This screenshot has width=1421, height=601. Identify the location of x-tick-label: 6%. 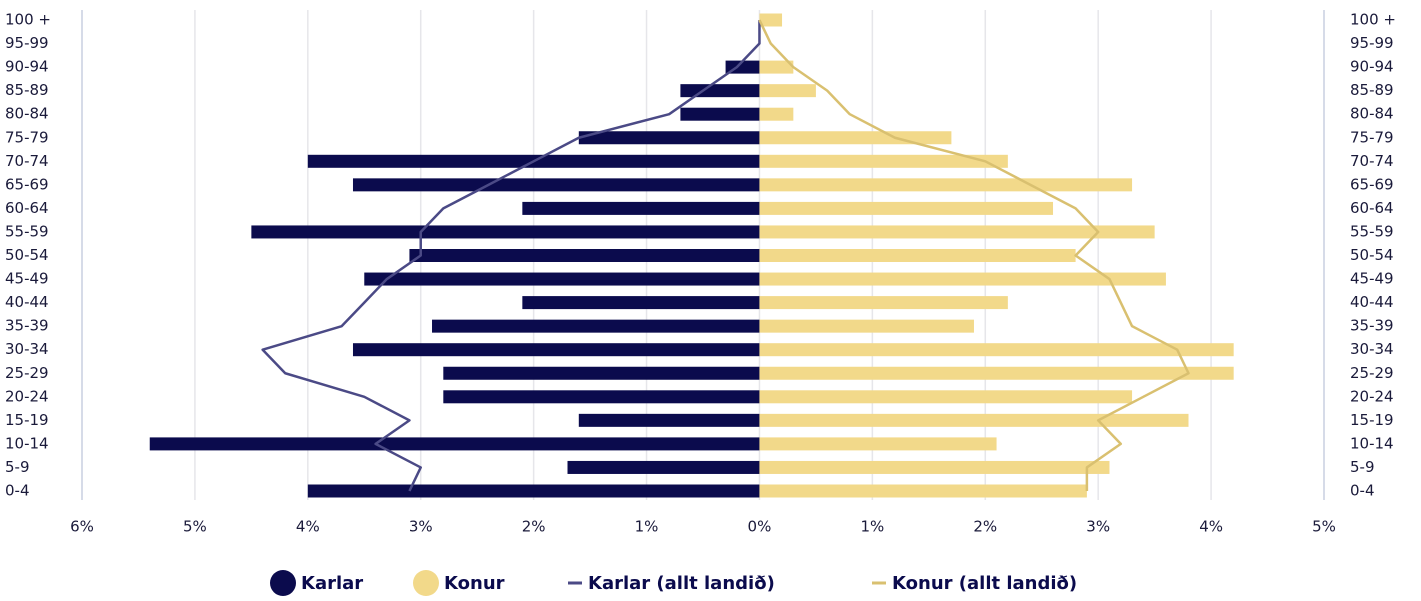
(82, 527).